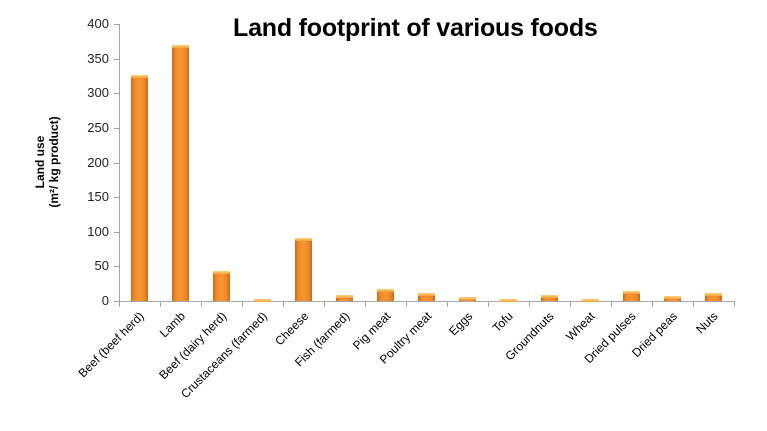  What do you see at coordinates (580, 326) in the screenshot?
I see `x-tick-label: Wheat` at bounding box center [580, 326].